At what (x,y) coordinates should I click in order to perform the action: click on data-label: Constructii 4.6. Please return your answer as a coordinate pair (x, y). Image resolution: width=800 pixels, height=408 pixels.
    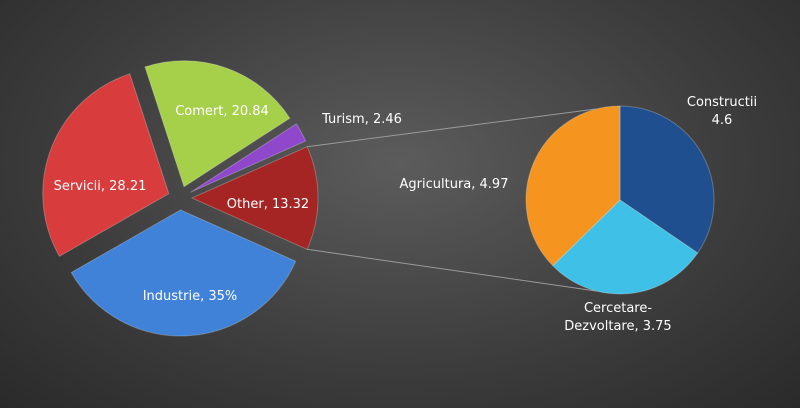
    Looking at the image, I should click on (722, 111).